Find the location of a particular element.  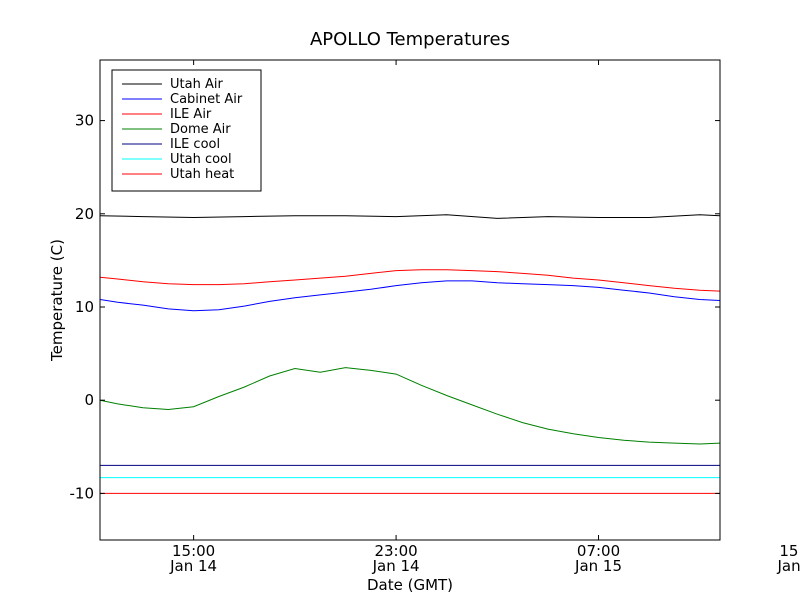

legend-entry: Utah heat is located at coordinates (202, 174).